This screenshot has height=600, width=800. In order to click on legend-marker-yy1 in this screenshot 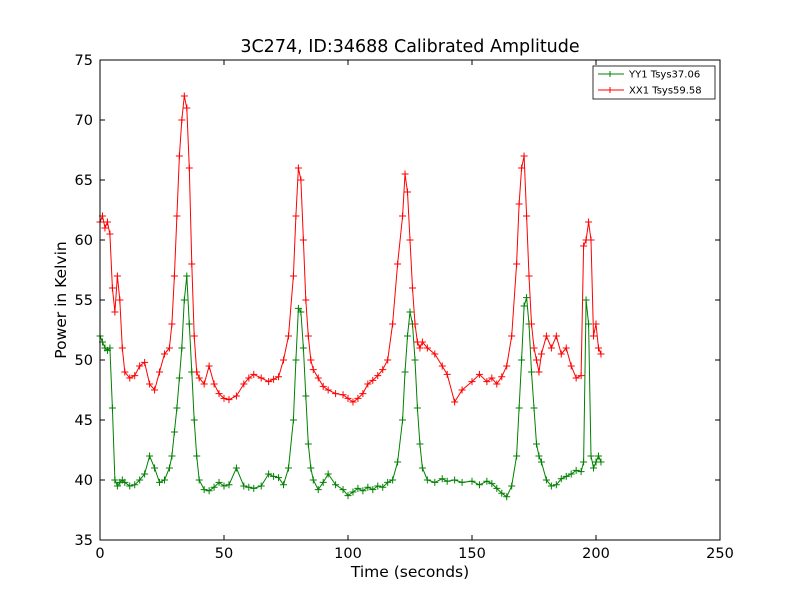, I will do `click(610, 74)`.